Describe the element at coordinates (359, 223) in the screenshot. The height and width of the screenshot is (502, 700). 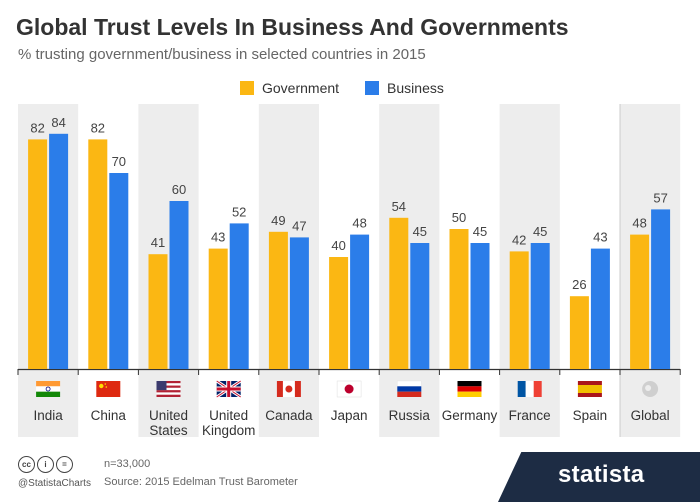
I see `data-label-business: 48` at that location.